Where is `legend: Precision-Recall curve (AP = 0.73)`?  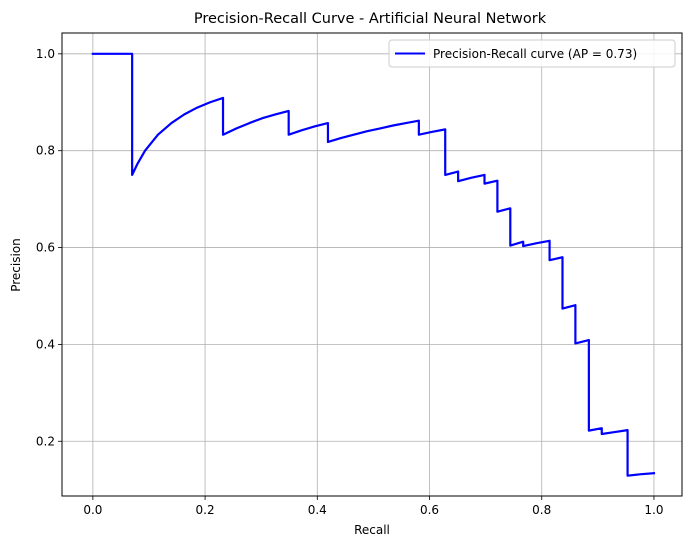
legend: Precision-Recall curve (AP = 0.73) is located at coordinates (532, 53).